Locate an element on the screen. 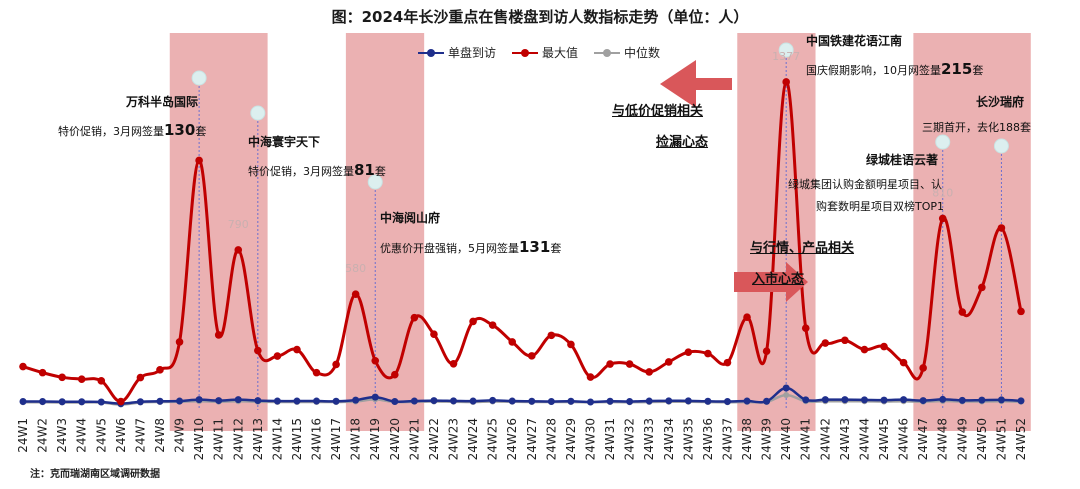 This screenshot has height=489, width=1080. point-1-24W37 is located at coordinates (727, 402).